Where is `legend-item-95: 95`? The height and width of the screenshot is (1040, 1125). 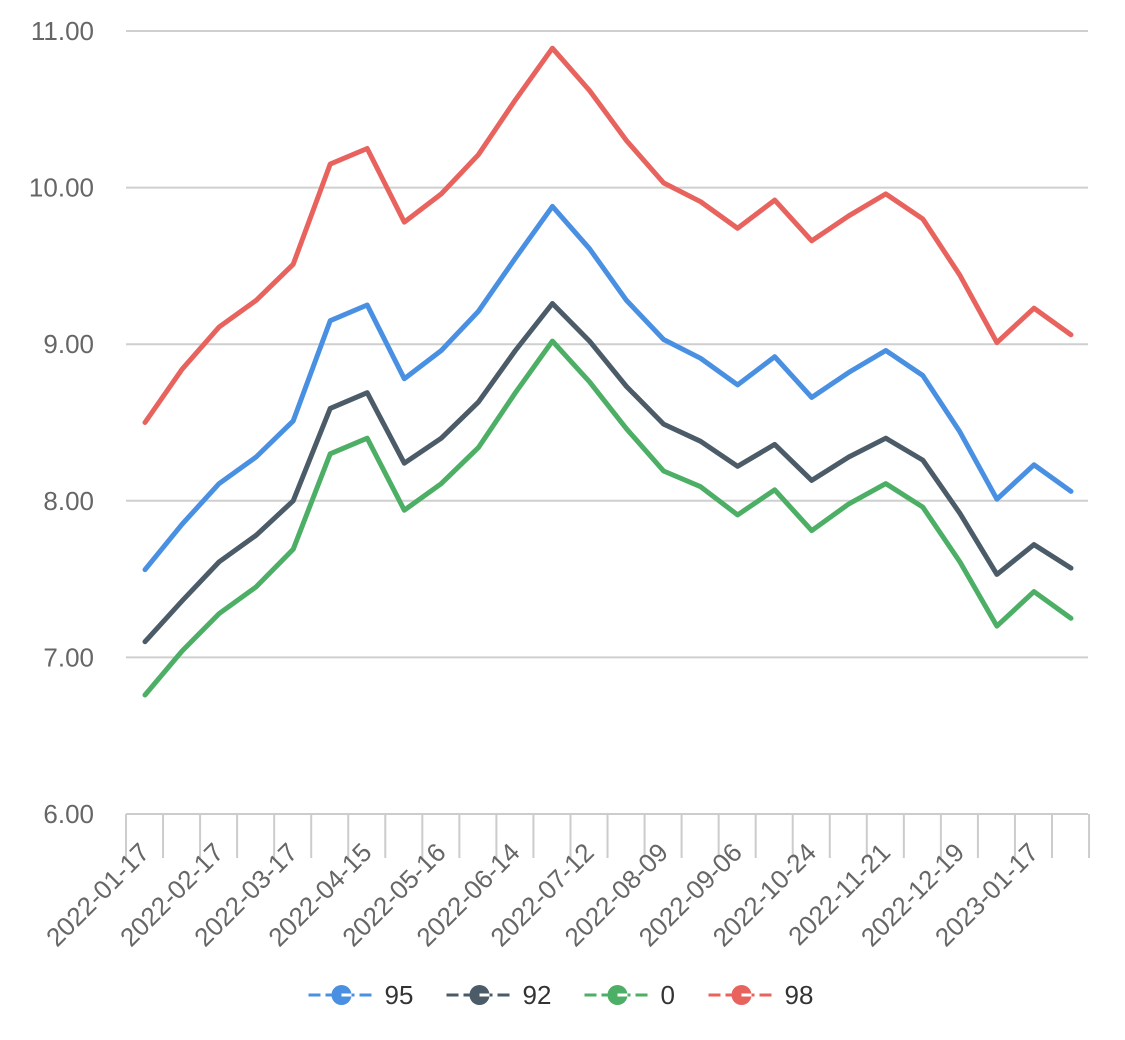 legend-item-95: 95 is located at coordinates (361, 995).